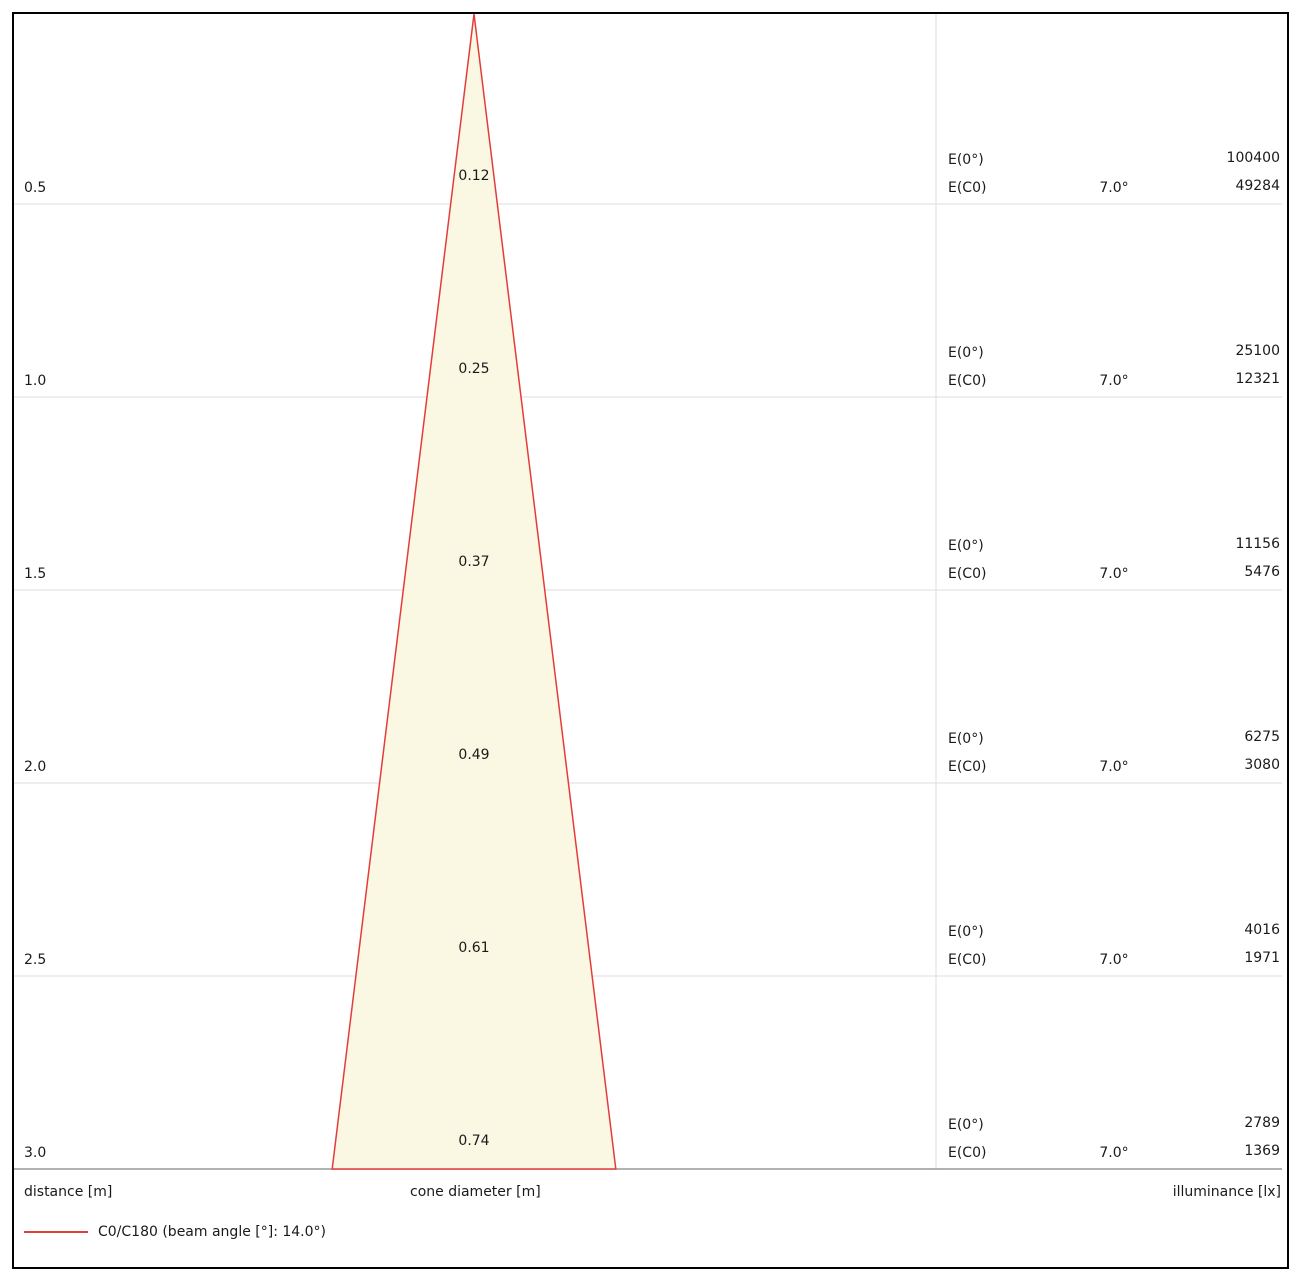 This screenshot has height=1281, width=1303. Describe the element at coordinates (1262, 737) in the screenshot. I see `e0-value: 6275` at that location.